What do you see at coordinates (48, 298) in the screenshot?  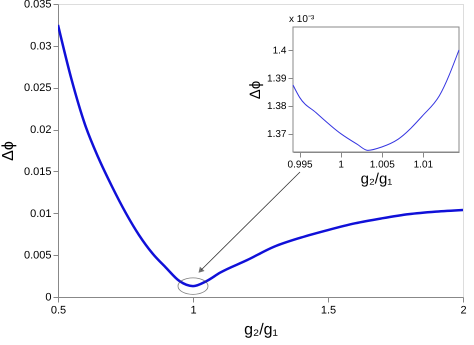 I see `y-tick-label: 0` at bounding box center [48, 298].